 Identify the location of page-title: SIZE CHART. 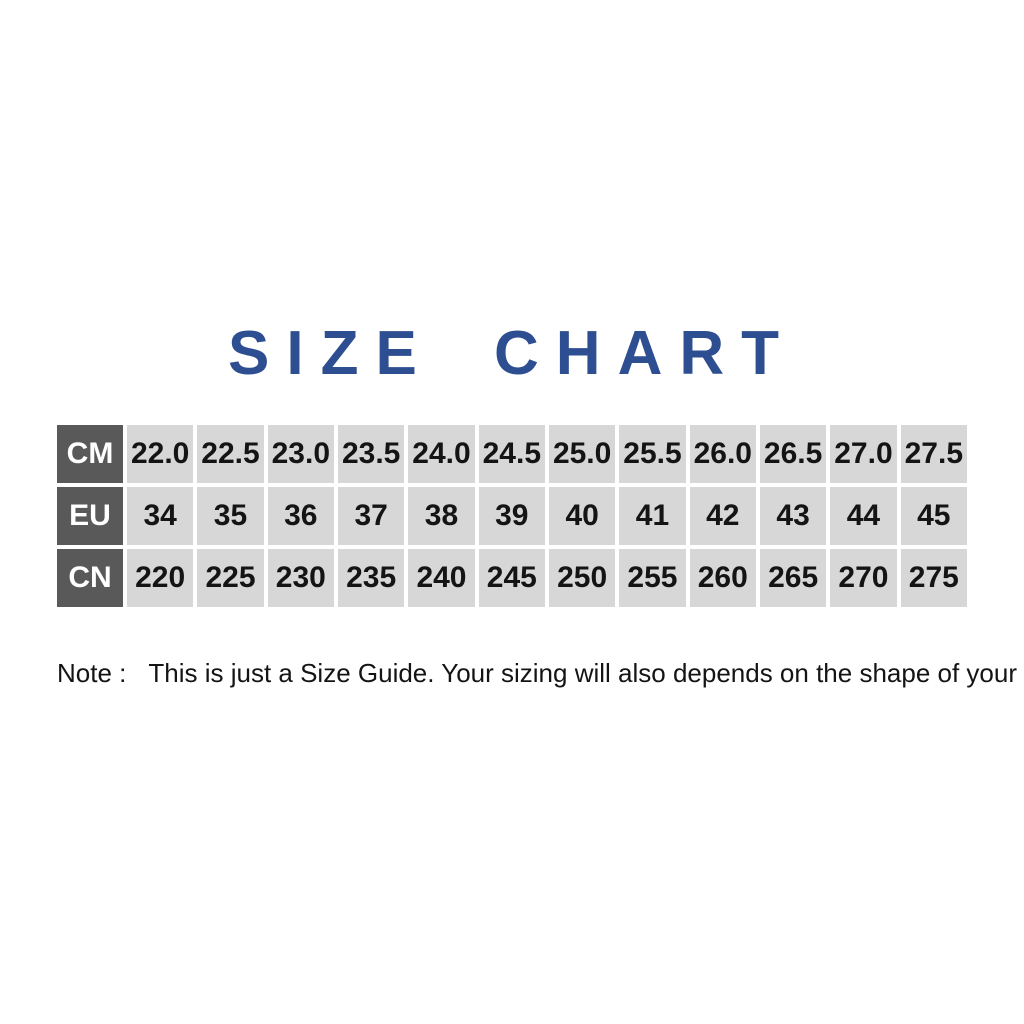
(512, 353).